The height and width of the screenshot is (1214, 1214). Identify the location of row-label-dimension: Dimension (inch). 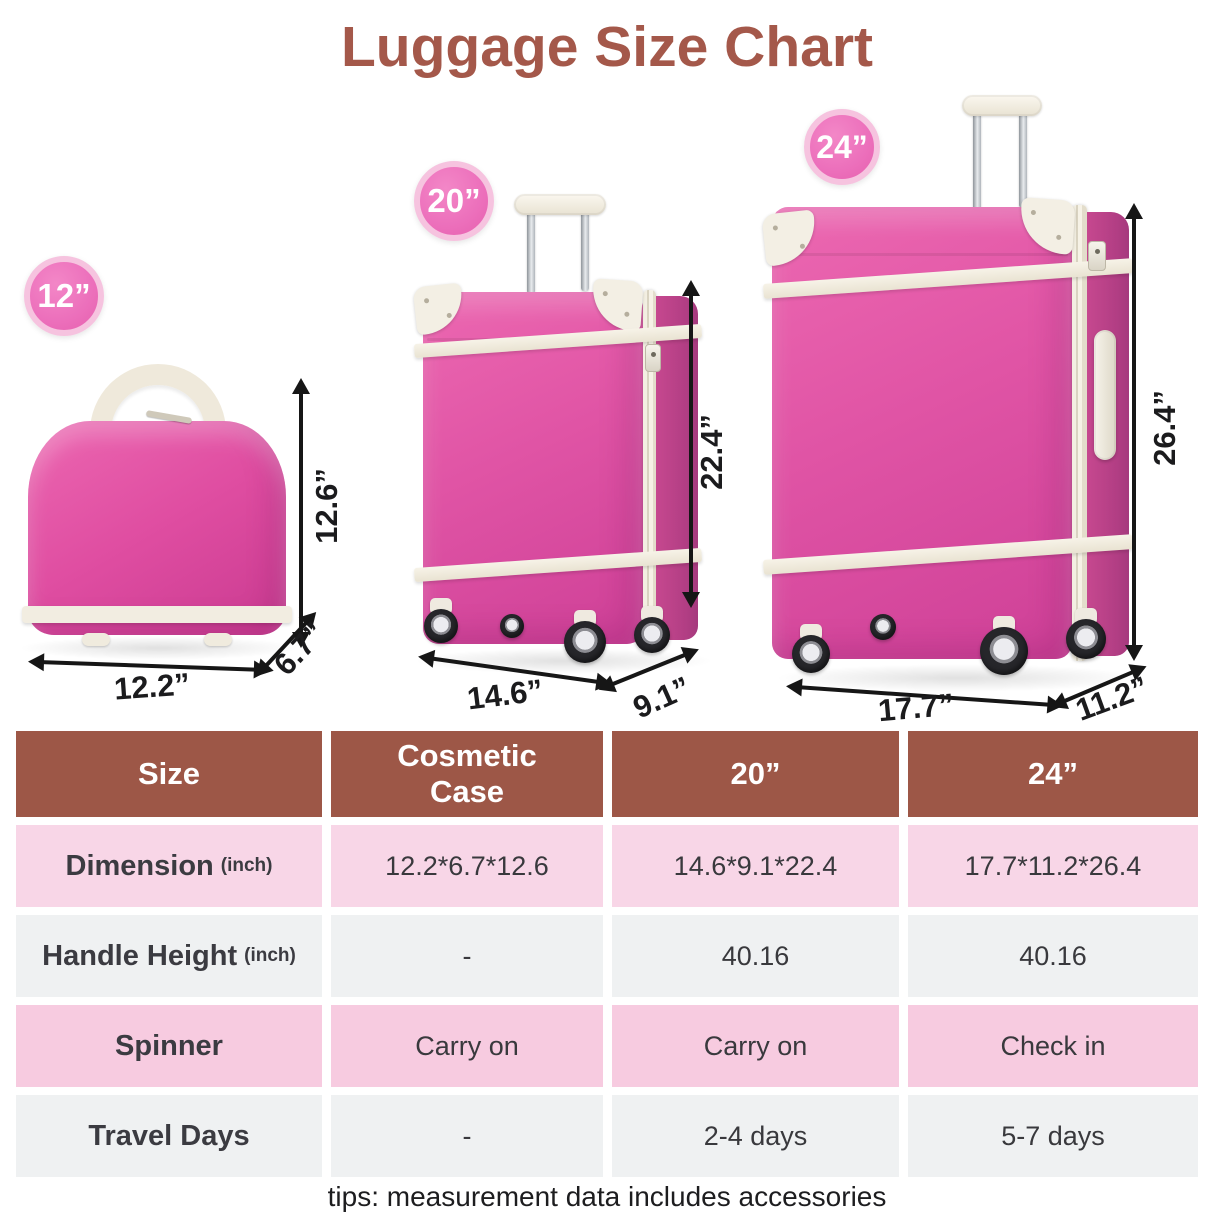
(169, 866).